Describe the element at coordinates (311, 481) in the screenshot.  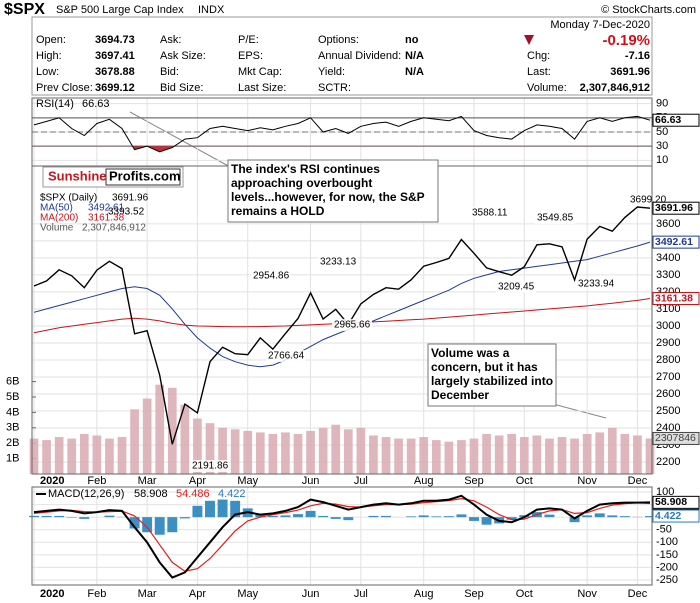
I see `x-tick-label: Jun` at that location.